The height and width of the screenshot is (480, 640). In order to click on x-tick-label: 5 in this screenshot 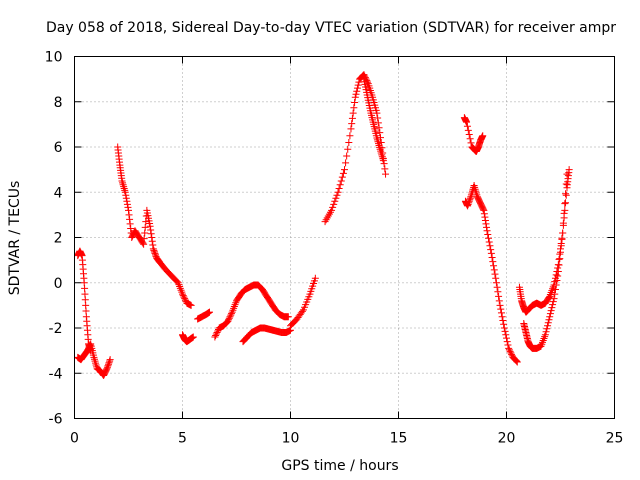, I will do `click(182, 439)`.